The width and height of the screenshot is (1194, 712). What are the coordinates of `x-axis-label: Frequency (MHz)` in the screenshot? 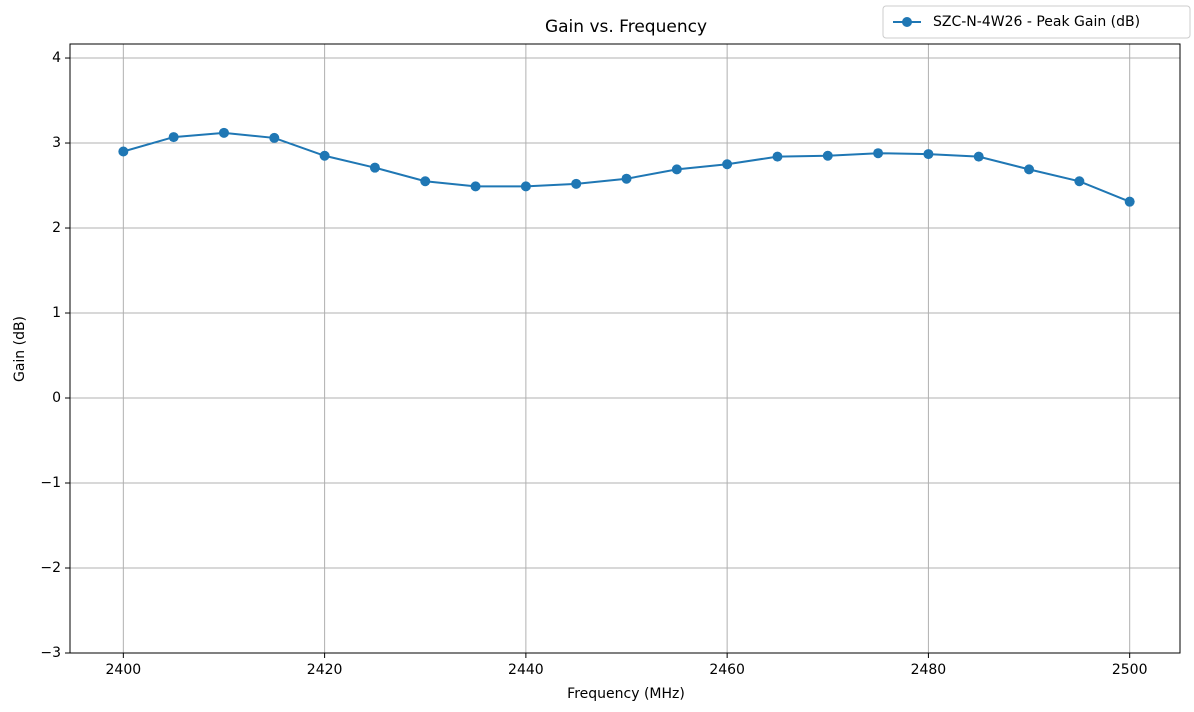 It's located at (626, 694).